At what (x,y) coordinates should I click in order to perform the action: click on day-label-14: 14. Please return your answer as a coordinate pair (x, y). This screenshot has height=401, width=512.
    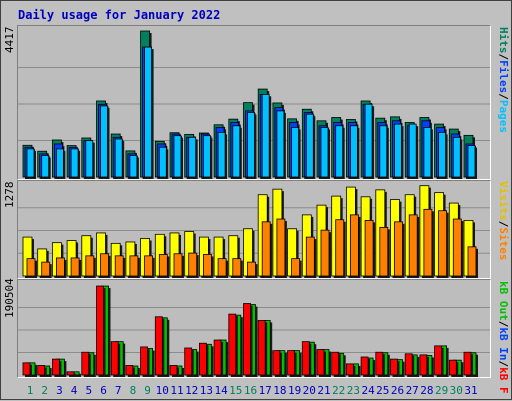
    Looking at the image, I should click on (221, 390).